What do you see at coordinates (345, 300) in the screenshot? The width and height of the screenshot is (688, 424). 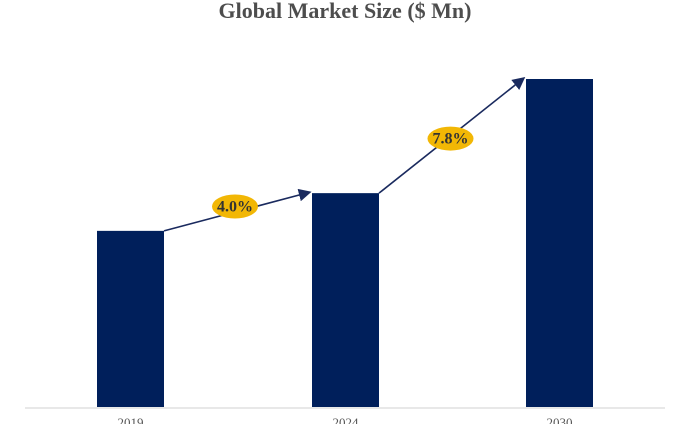 I see `bar-2024` at bounding box center [345, 300].